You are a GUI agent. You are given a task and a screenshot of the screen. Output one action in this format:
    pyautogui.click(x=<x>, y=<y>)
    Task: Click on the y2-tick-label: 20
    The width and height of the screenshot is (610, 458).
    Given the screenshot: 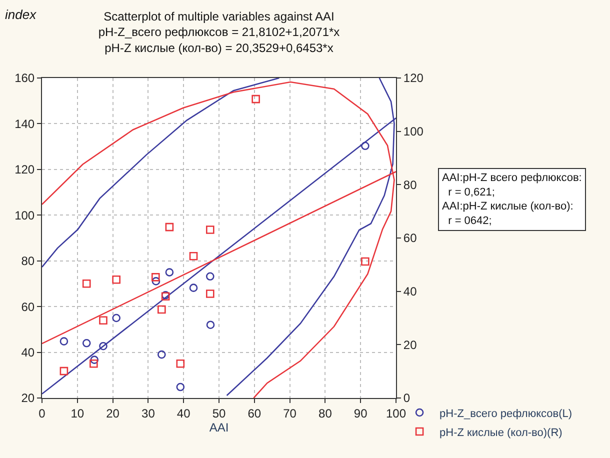 What is the action you would take?
    pyautogui.click(x=410, y=345)
    